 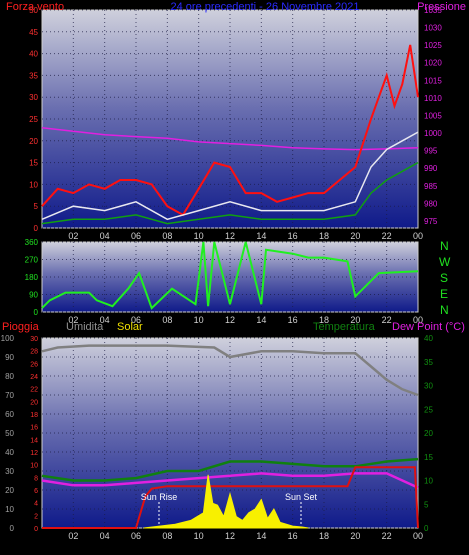 I want to click on y-umidita-tick-label: 80, so click(x=9, y=376).